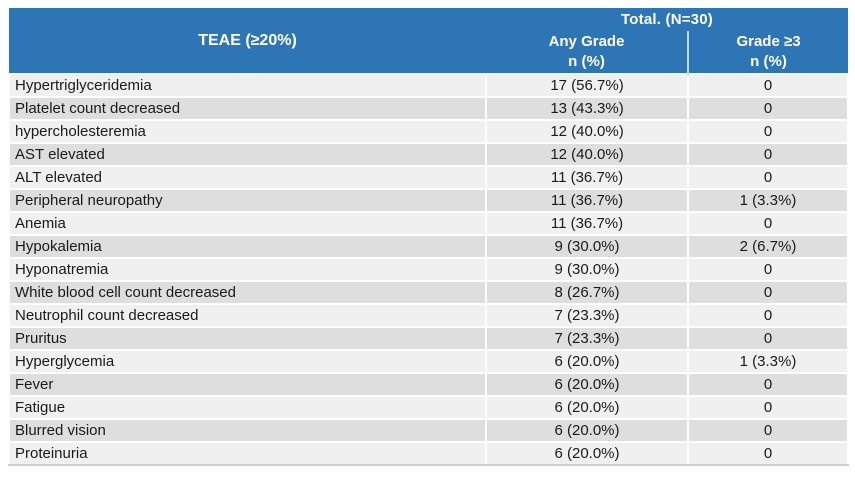 The width and height of the screenshot is (855, 478). What do you see at coordinates (586, 61) in the screenshot?
I see `any-grade-unit: n (%)` at bounding box center [586, 61].